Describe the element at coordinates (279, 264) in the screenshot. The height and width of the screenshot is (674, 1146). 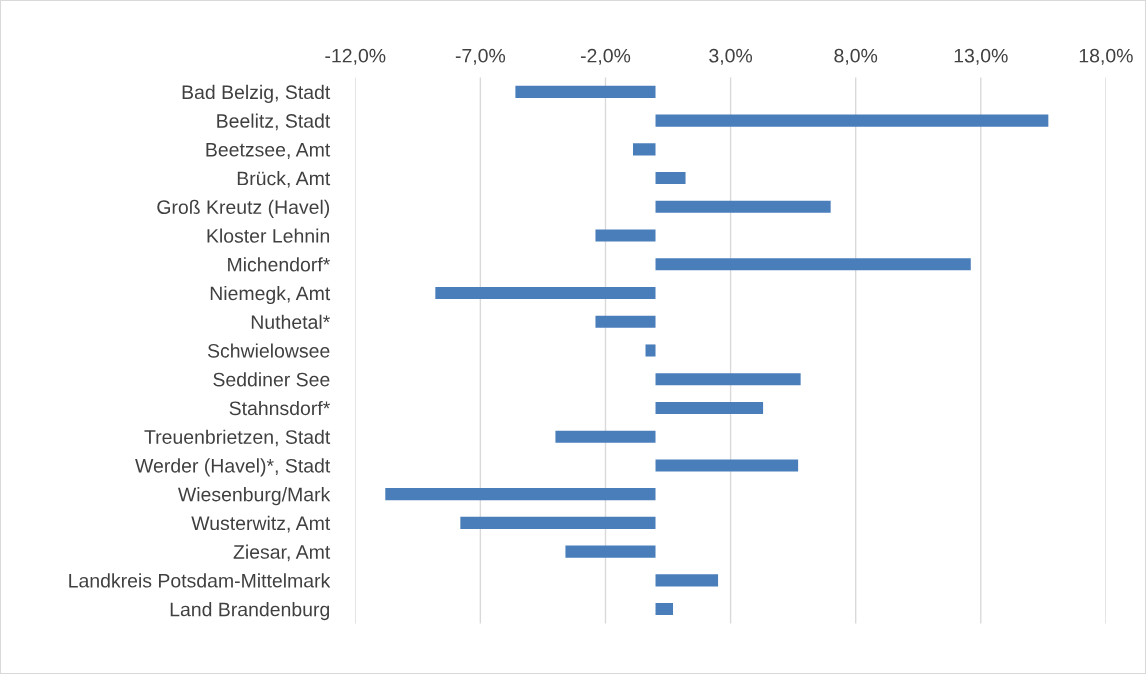
I see `y-tick-label: Michendorf*` at that location.